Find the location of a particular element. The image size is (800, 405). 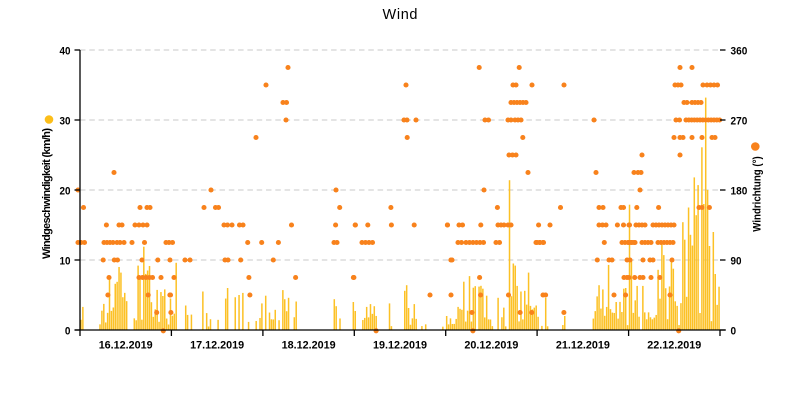

svg-text: 20.12.2019 is located at coordinates (491, 346).